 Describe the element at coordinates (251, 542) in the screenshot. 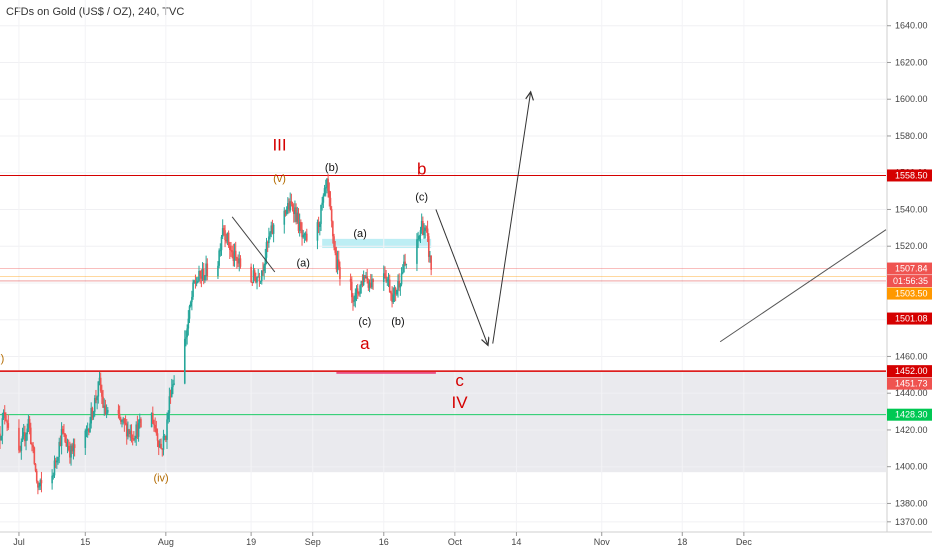

I see `x-tick-label: 19` at that location.